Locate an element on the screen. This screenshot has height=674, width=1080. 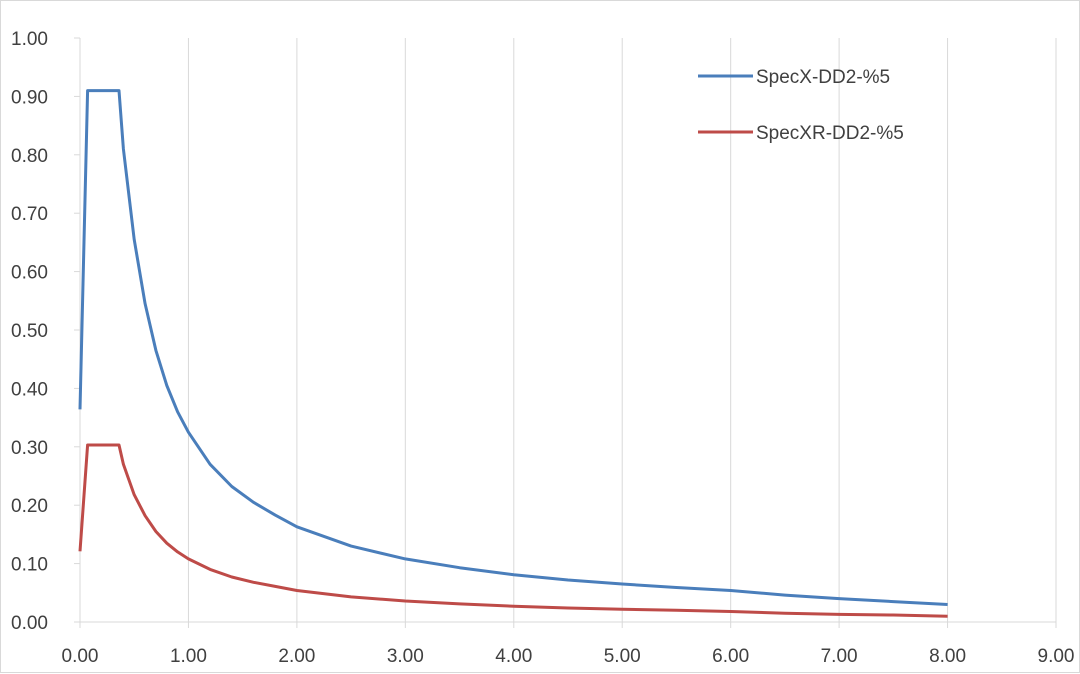
y-tick-label: 0.50 is located at coordinates (29, 331).